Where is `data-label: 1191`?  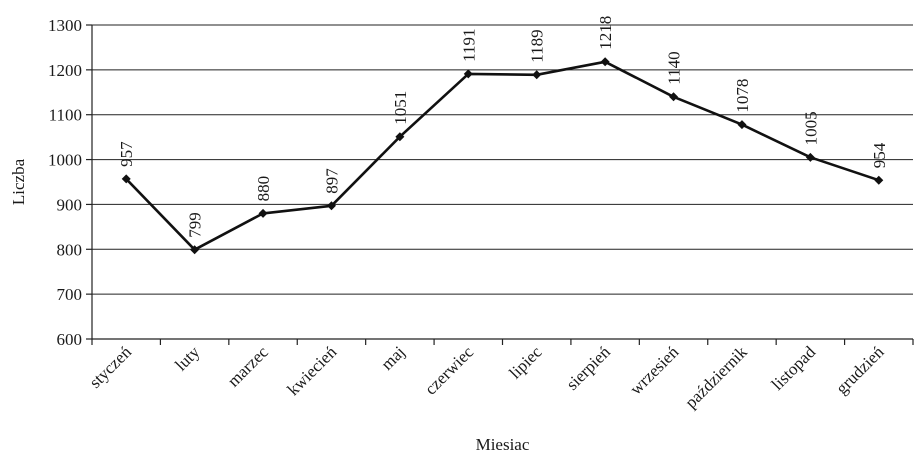 data-label: 1191 is located at coordinates (468, 45).